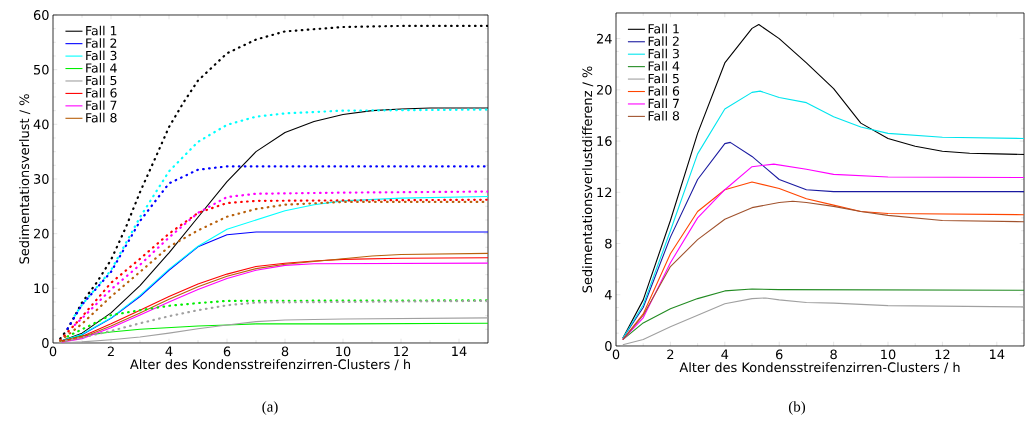 This screenshot has height=448, width=1029. What do you see at coordinates (604, 192) in the screenshot?
I see `y-tick-label: 12` at bounding box center [604, 192].